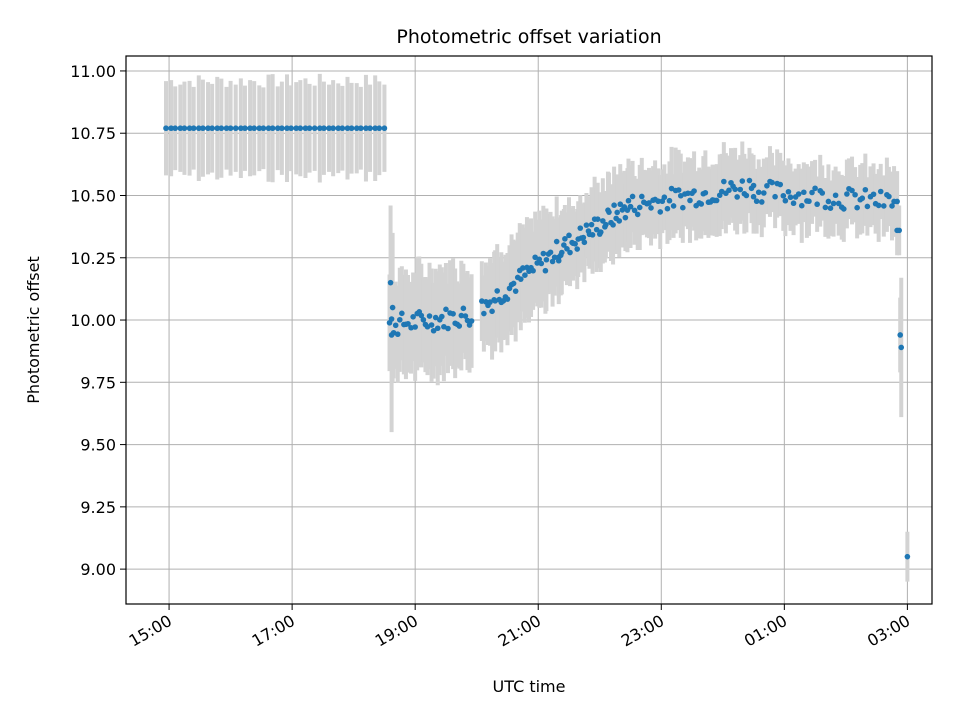  What do you see at coordinates (33, 330) in the screenshot?
I see `y-axis-label: Photometric offset` at bounding box center [33, 330].